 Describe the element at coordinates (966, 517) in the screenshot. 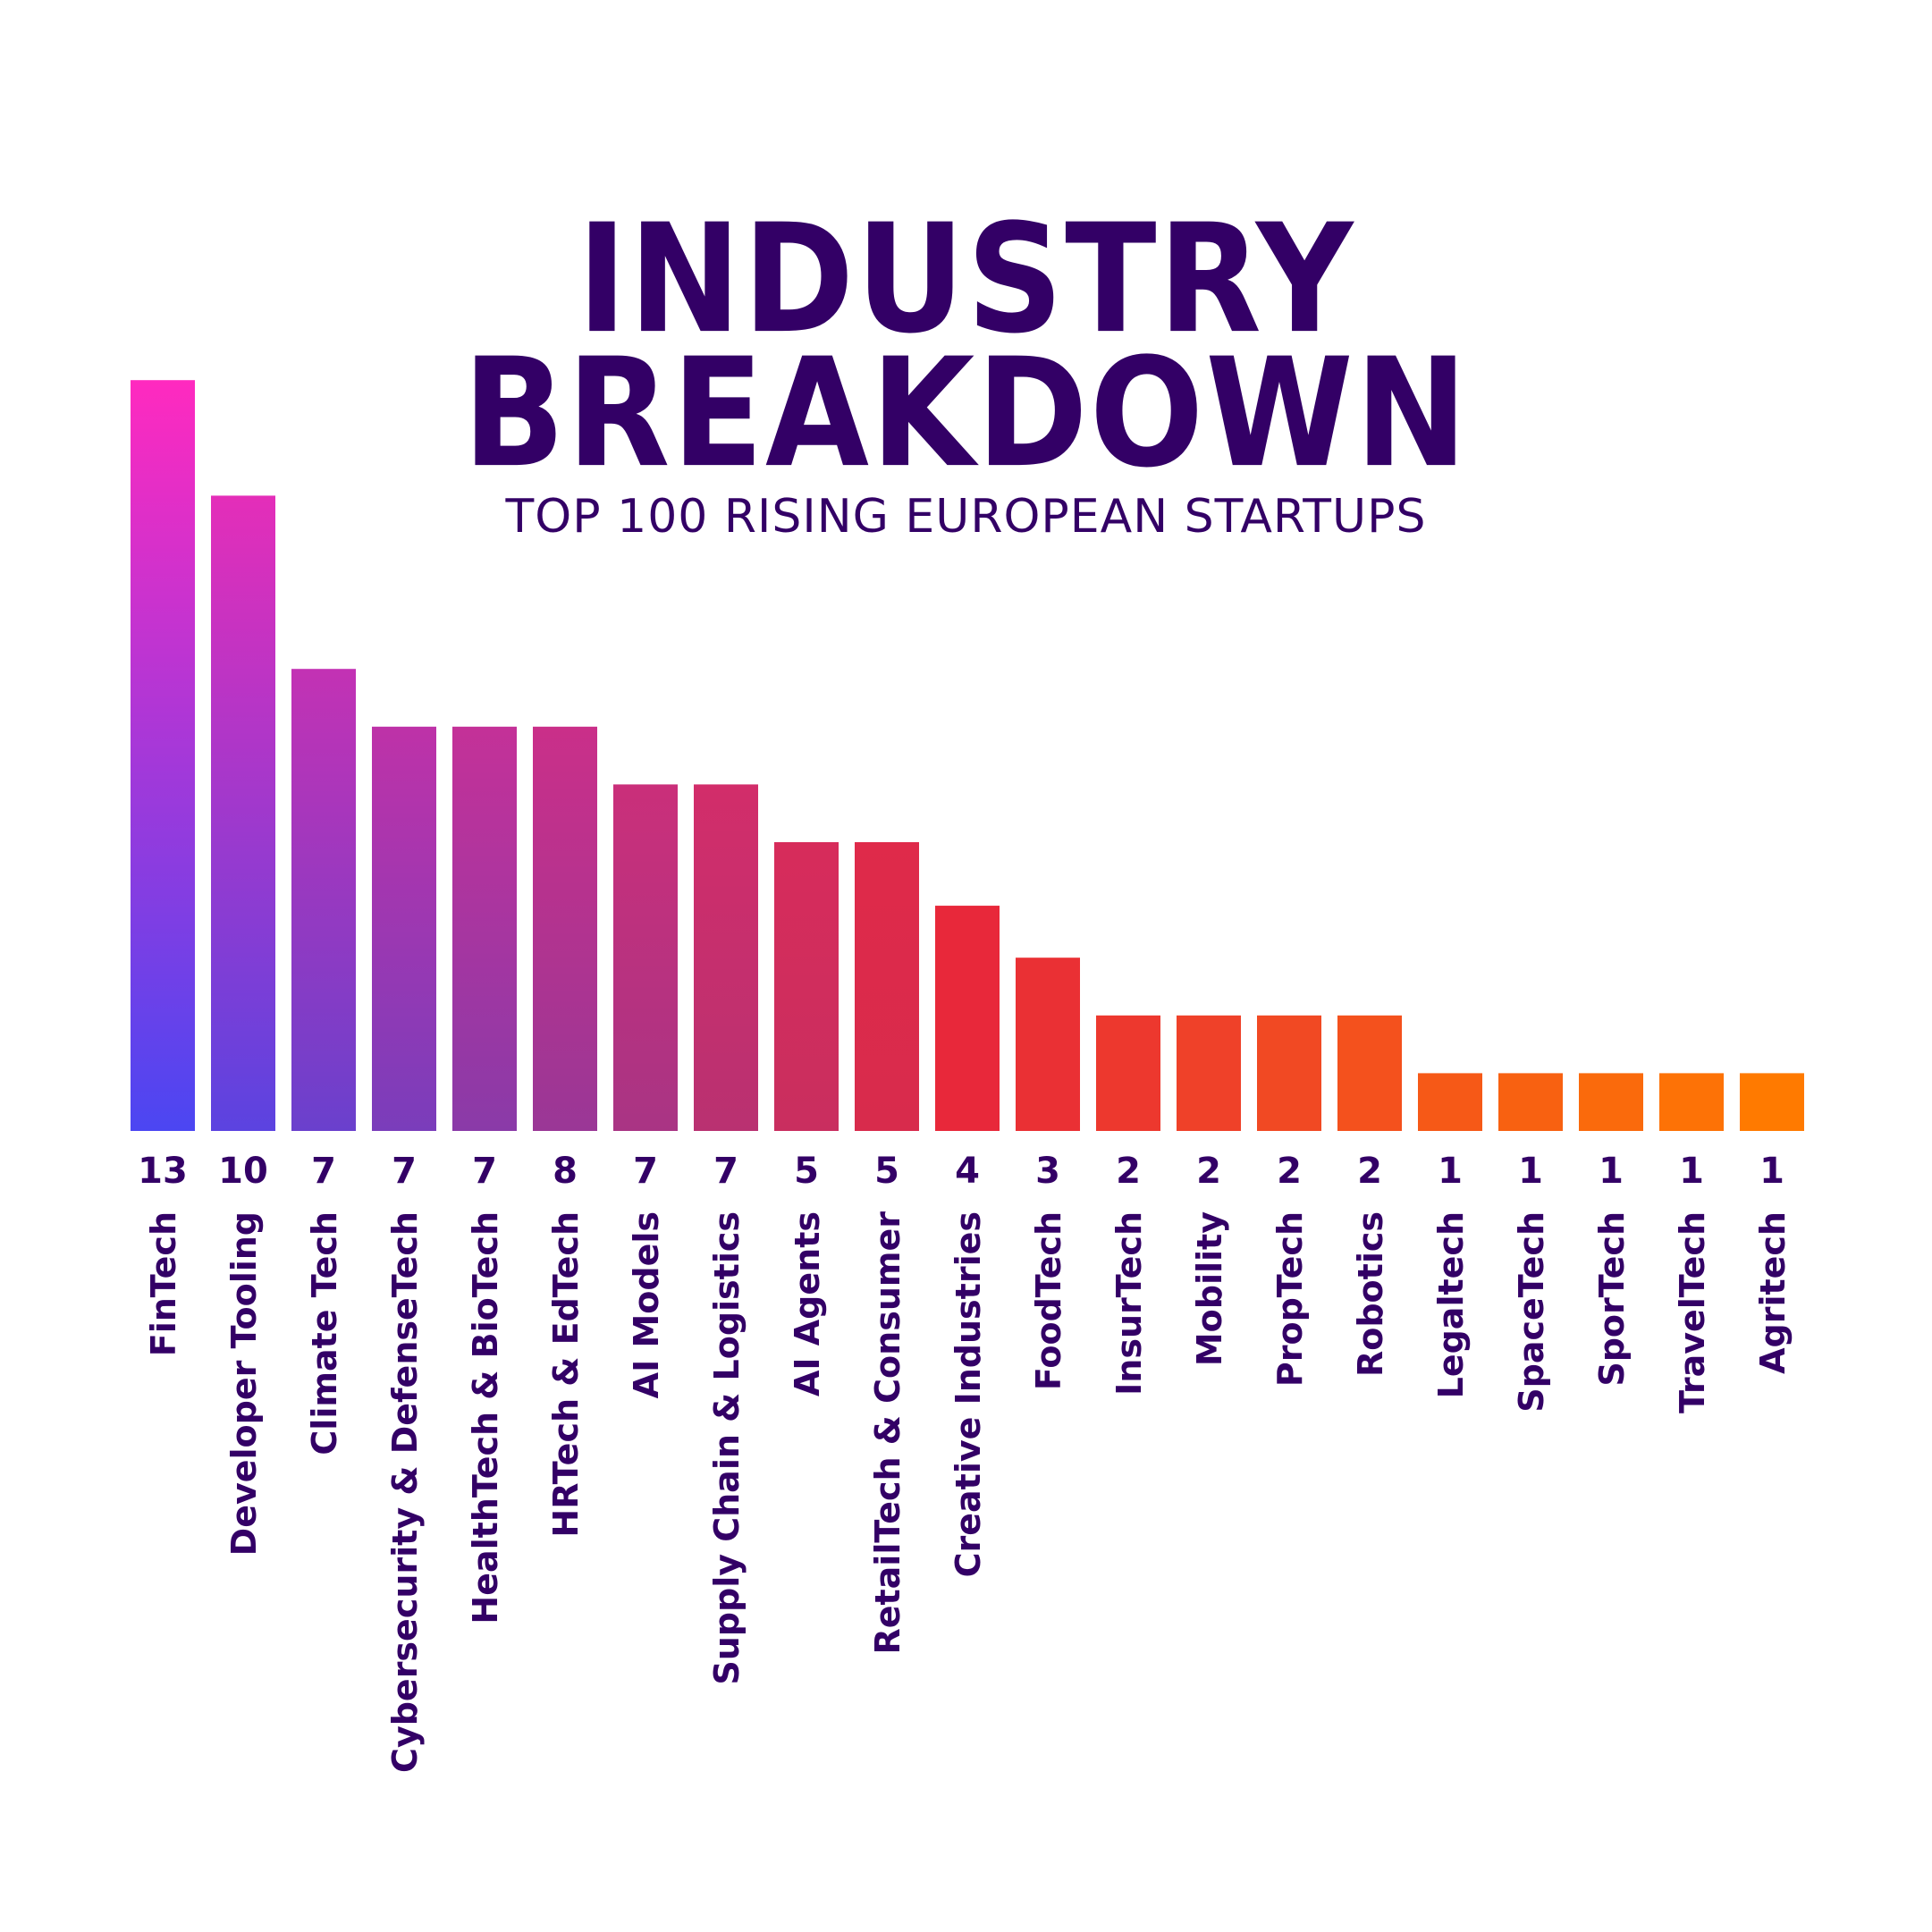

I see `chart-subtitle: TOP 100 RISING EUROPEAN STARTUPS` at that location.